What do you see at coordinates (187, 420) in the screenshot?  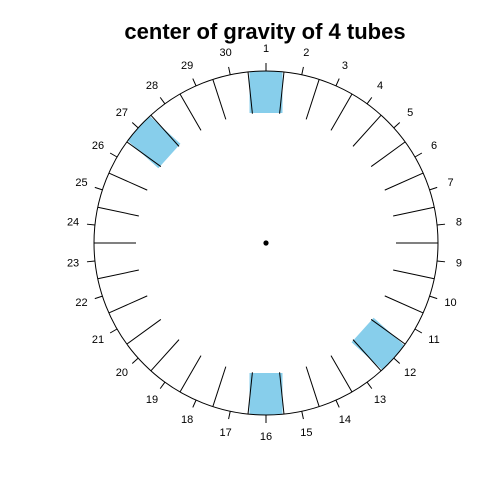 I see `slot-label-18: 18` at bounding box center [187, 420].